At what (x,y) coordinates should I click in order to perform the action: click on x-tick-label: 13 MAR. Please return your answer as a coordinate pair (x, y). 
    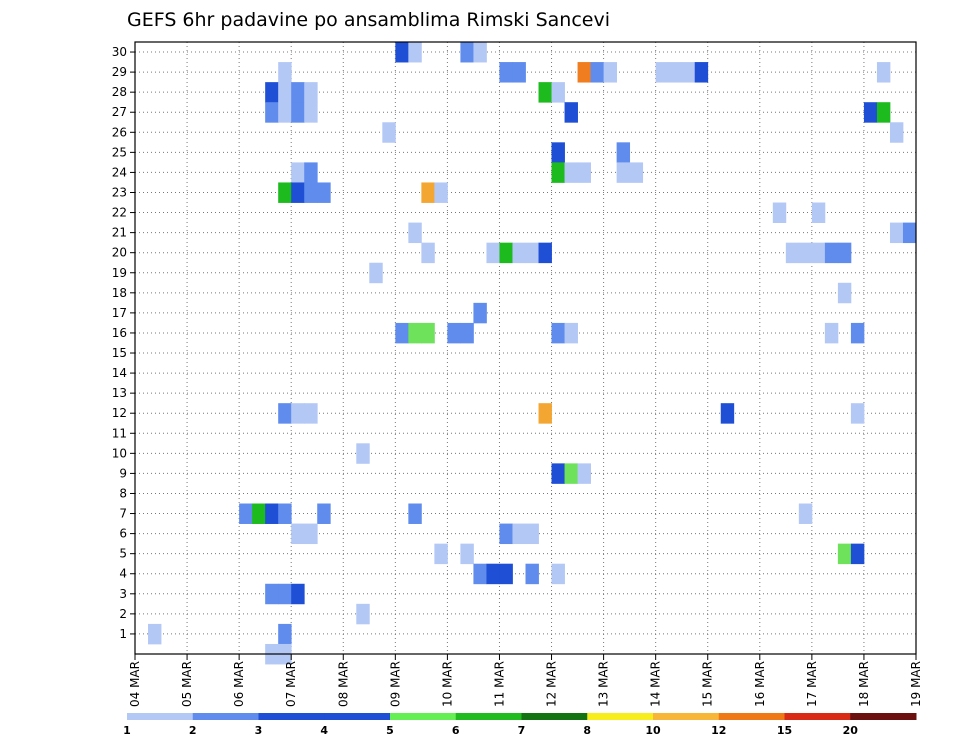
    Looking at the image, I should click on (604, 684).